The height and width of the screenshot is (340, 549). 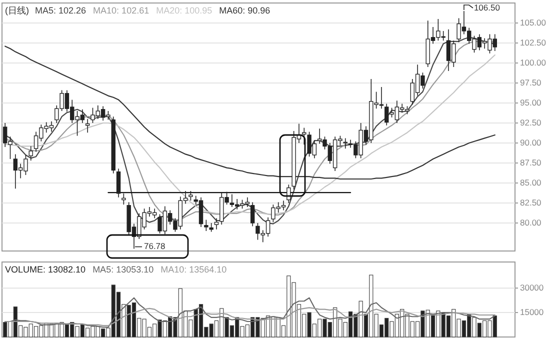 What do you see at coordinates (531, 222) in the screenshot?
I see `y-tick-label: 80.00` at bounding box center [531, 222].